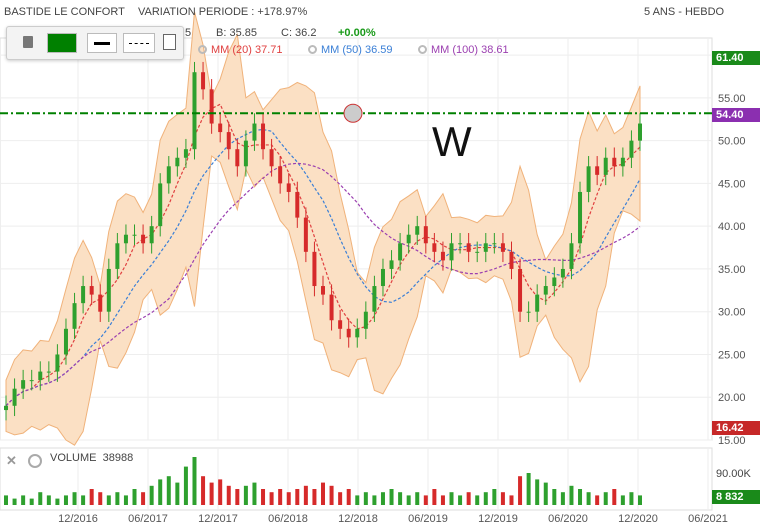 This screenshot has height=530, width=766. I want to click on x-tick-label: 06/2019, so click(428, 519).